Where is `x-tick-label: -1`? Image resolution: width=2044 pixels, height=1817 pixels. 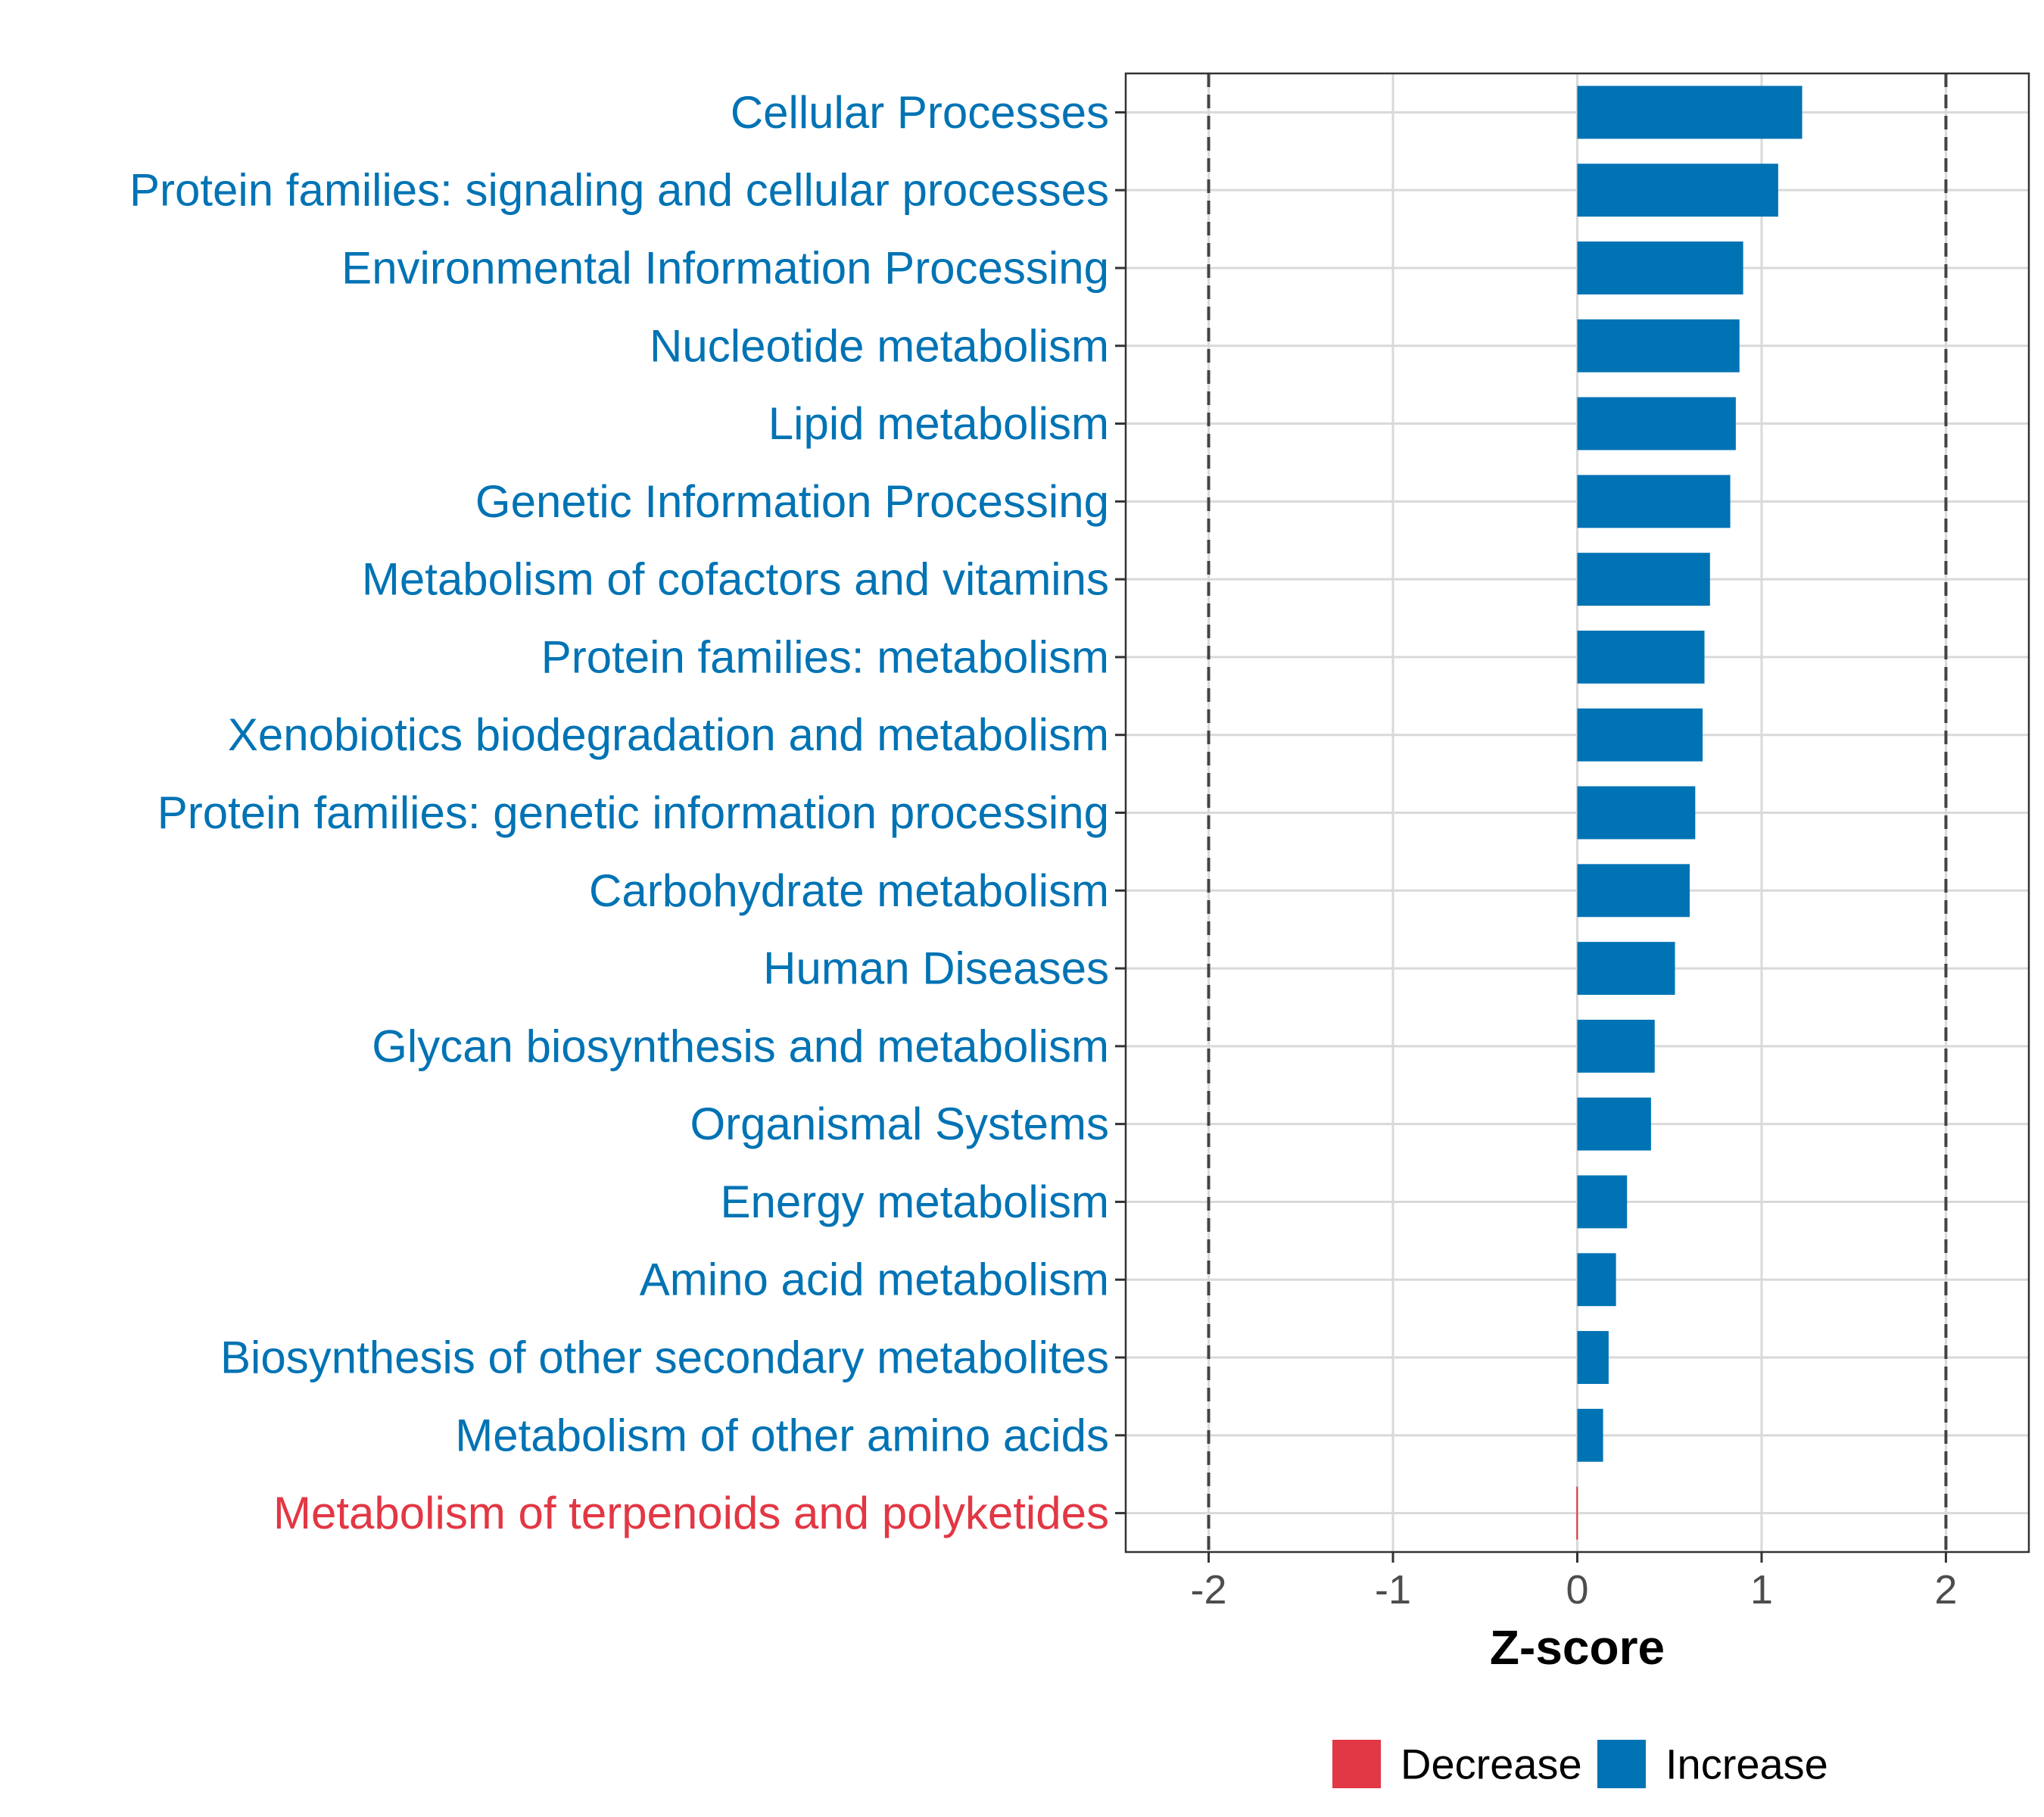 x-tick-label: -1 is located at coordinates (1393, 1590).